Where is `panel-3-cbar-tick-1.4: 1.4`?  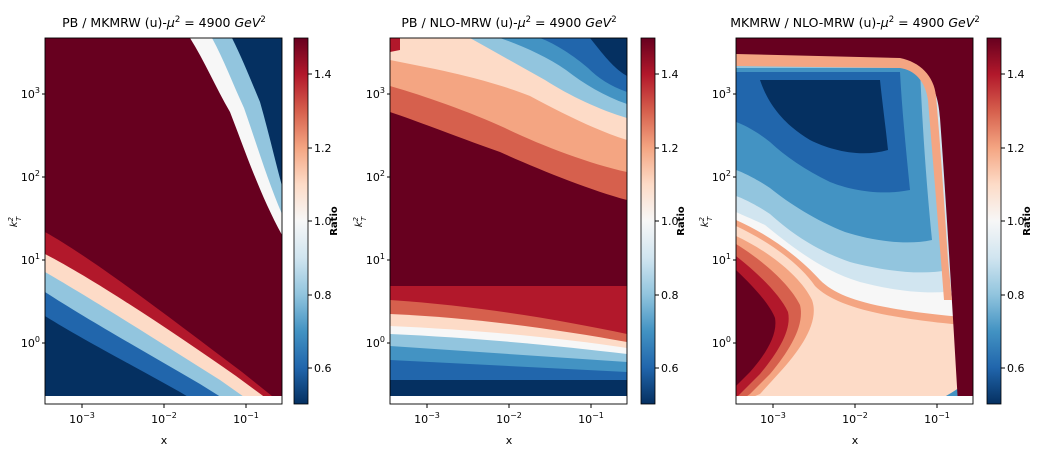
panel-3-cbar-tick-1.4: 1.4 is located at coordinates (1016, 74).